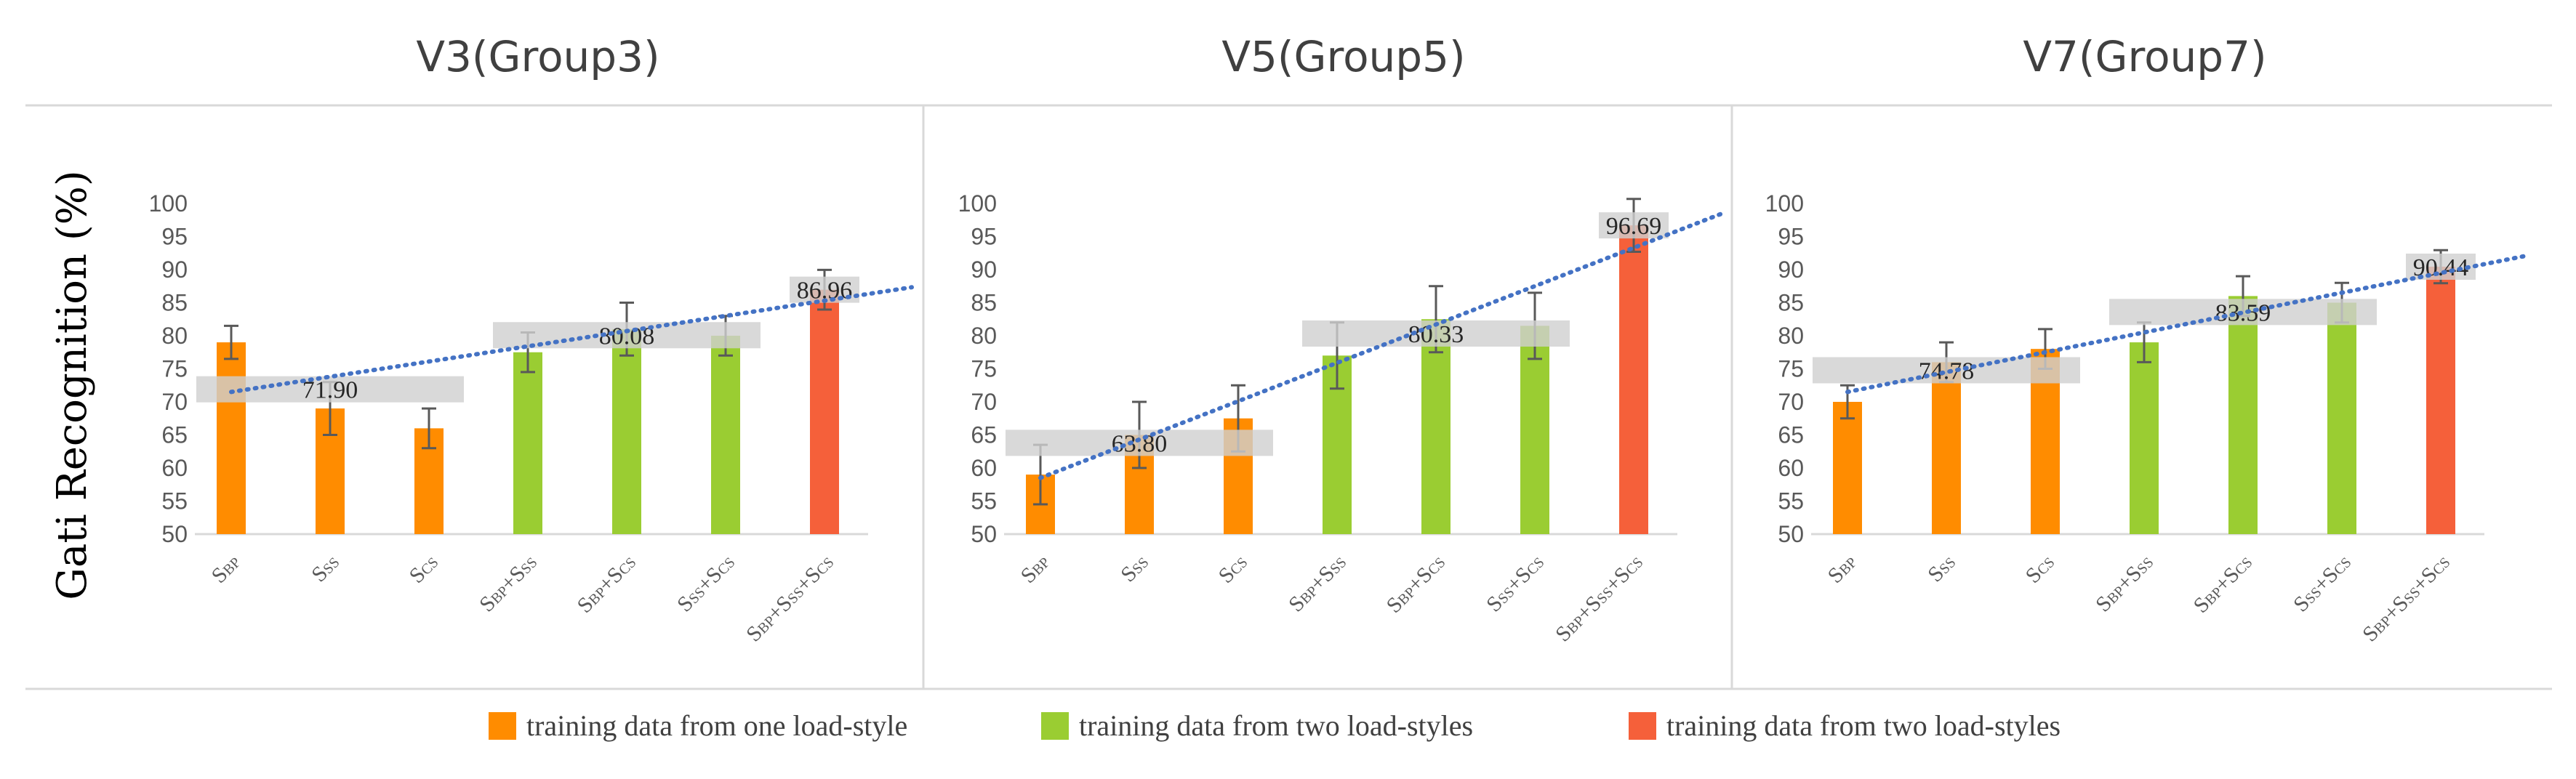 This screenshot has height=779, width=2576. Describe the element at coordinates (72, 385) in the screenshot. I see `y-axis-label: Gati Recognition (%)` at that location.